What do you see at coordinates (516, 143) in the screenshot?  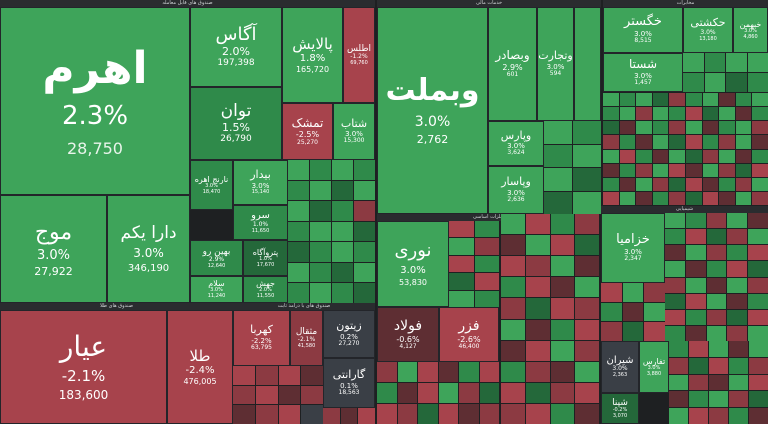 I see `tile-vpars: وپارس 3.0% 3,624` at bounding box center [516, 143].